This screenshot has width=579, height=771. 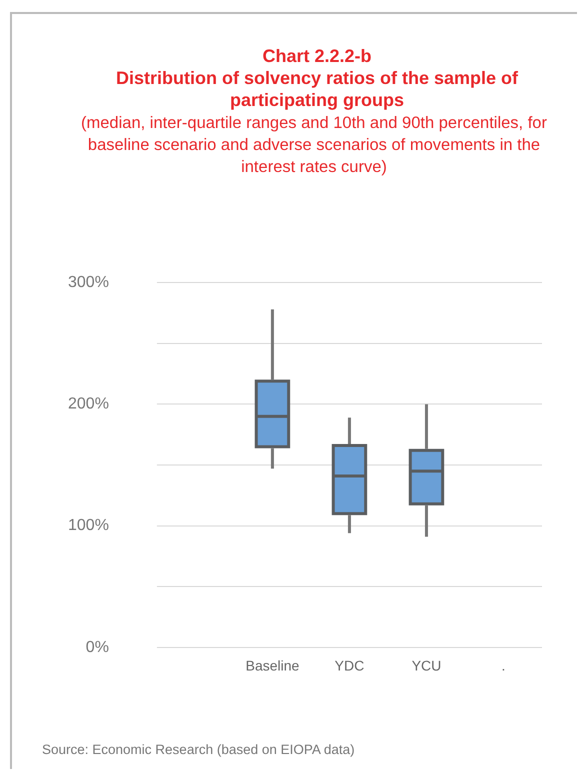 What do you see at coordinates (314, 145) in the screenshot?
I see `chart-subtitle: (median, inter-quartile ranges and 10th and 90th percentiles, for baseline scenario and adverse scenarios of movements in the interest rates curve)` at bounding box center [314, 145].